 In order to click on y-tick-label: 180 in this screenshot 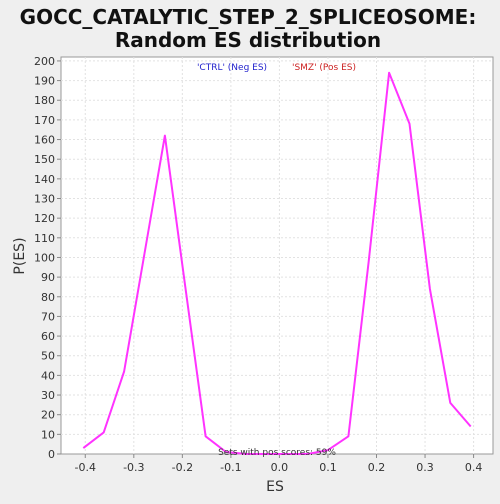, I will do `click(44, 100)`.